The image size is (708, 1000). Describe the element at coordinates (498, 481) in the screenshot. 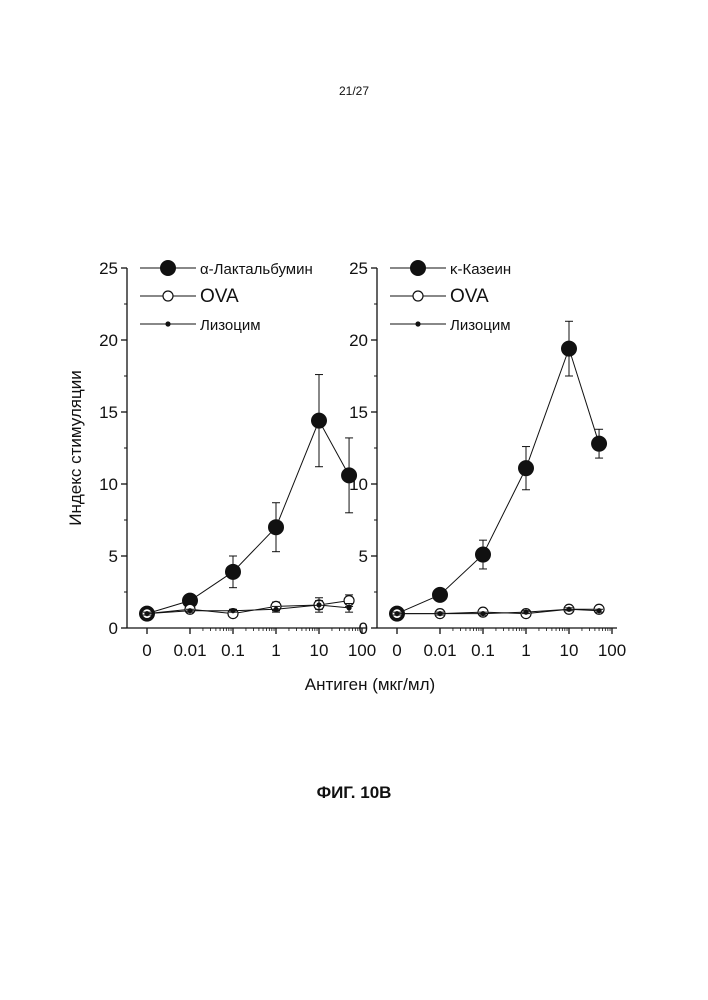

I see `panel-2-series-1-line` at that location.